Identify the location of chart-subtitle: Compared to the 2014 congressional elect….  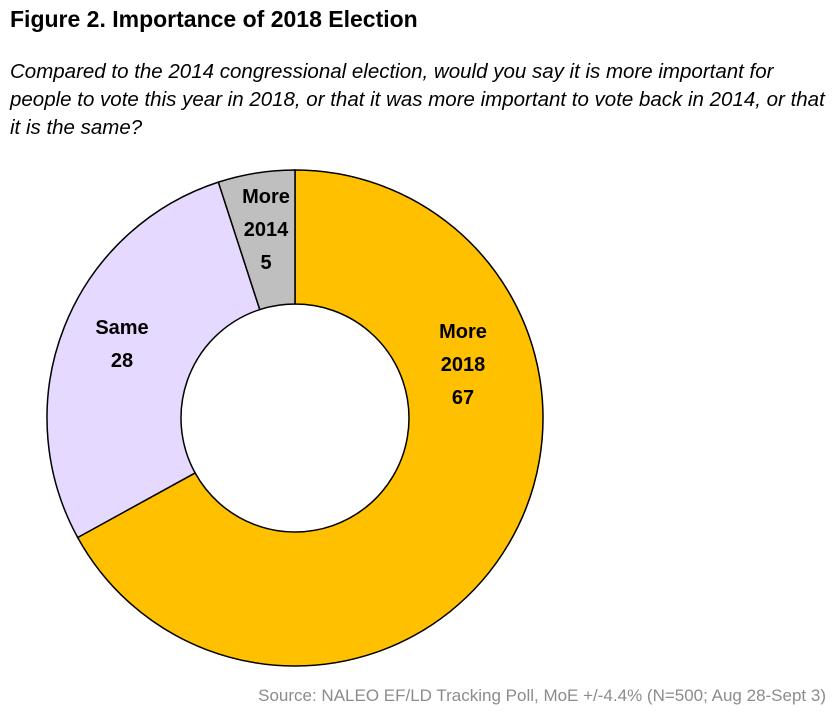
(417, 99).